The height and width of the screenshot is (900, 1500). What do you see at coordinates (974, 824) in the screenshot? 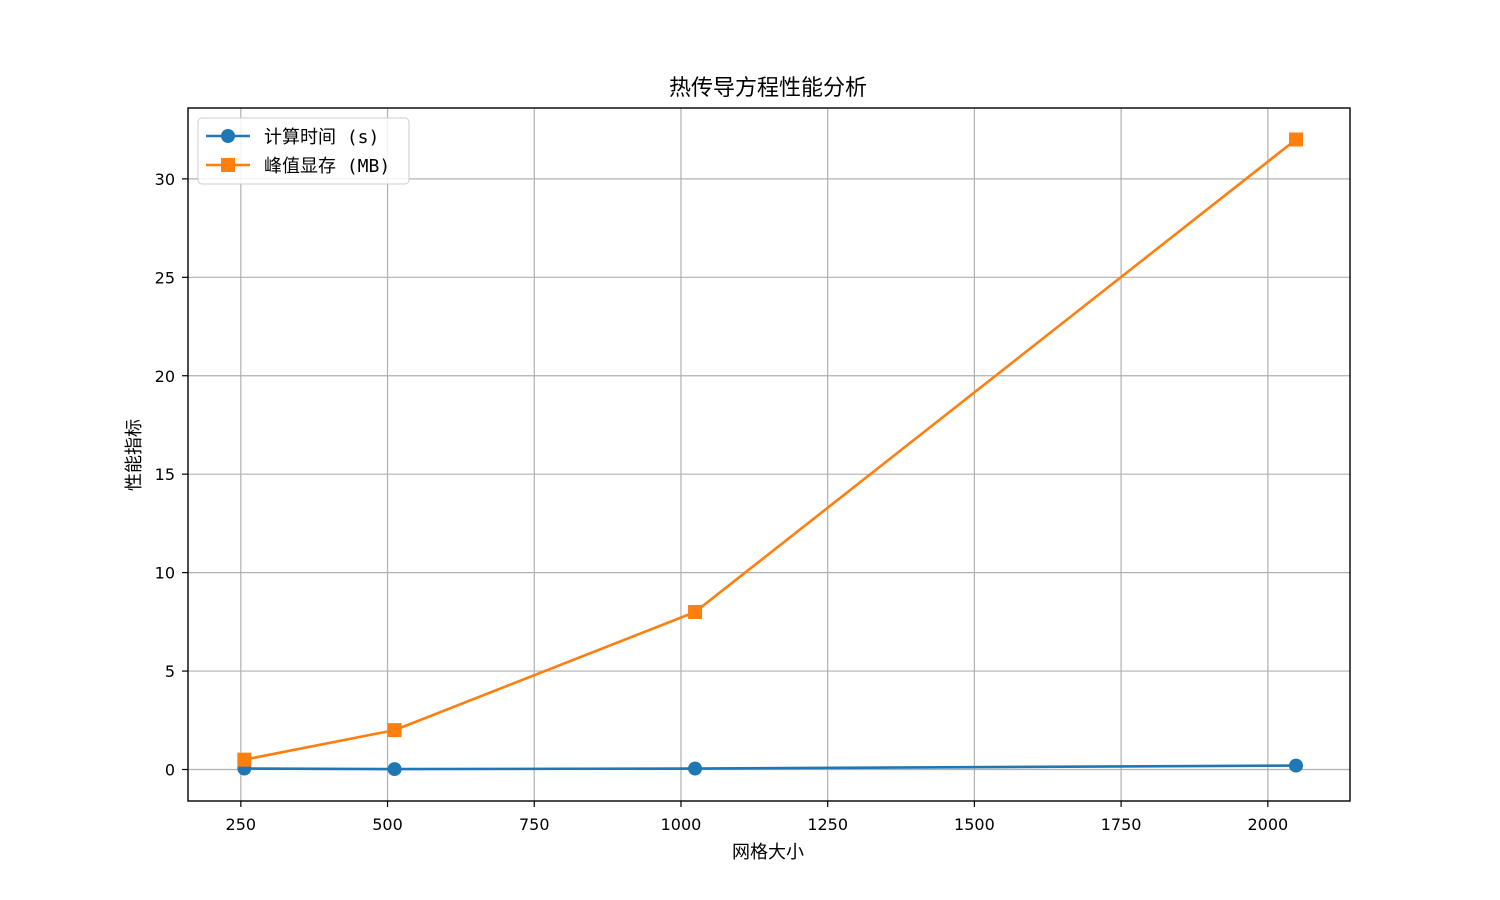
I see `x-tick-label: 1500` at bounding box center [974, 824].